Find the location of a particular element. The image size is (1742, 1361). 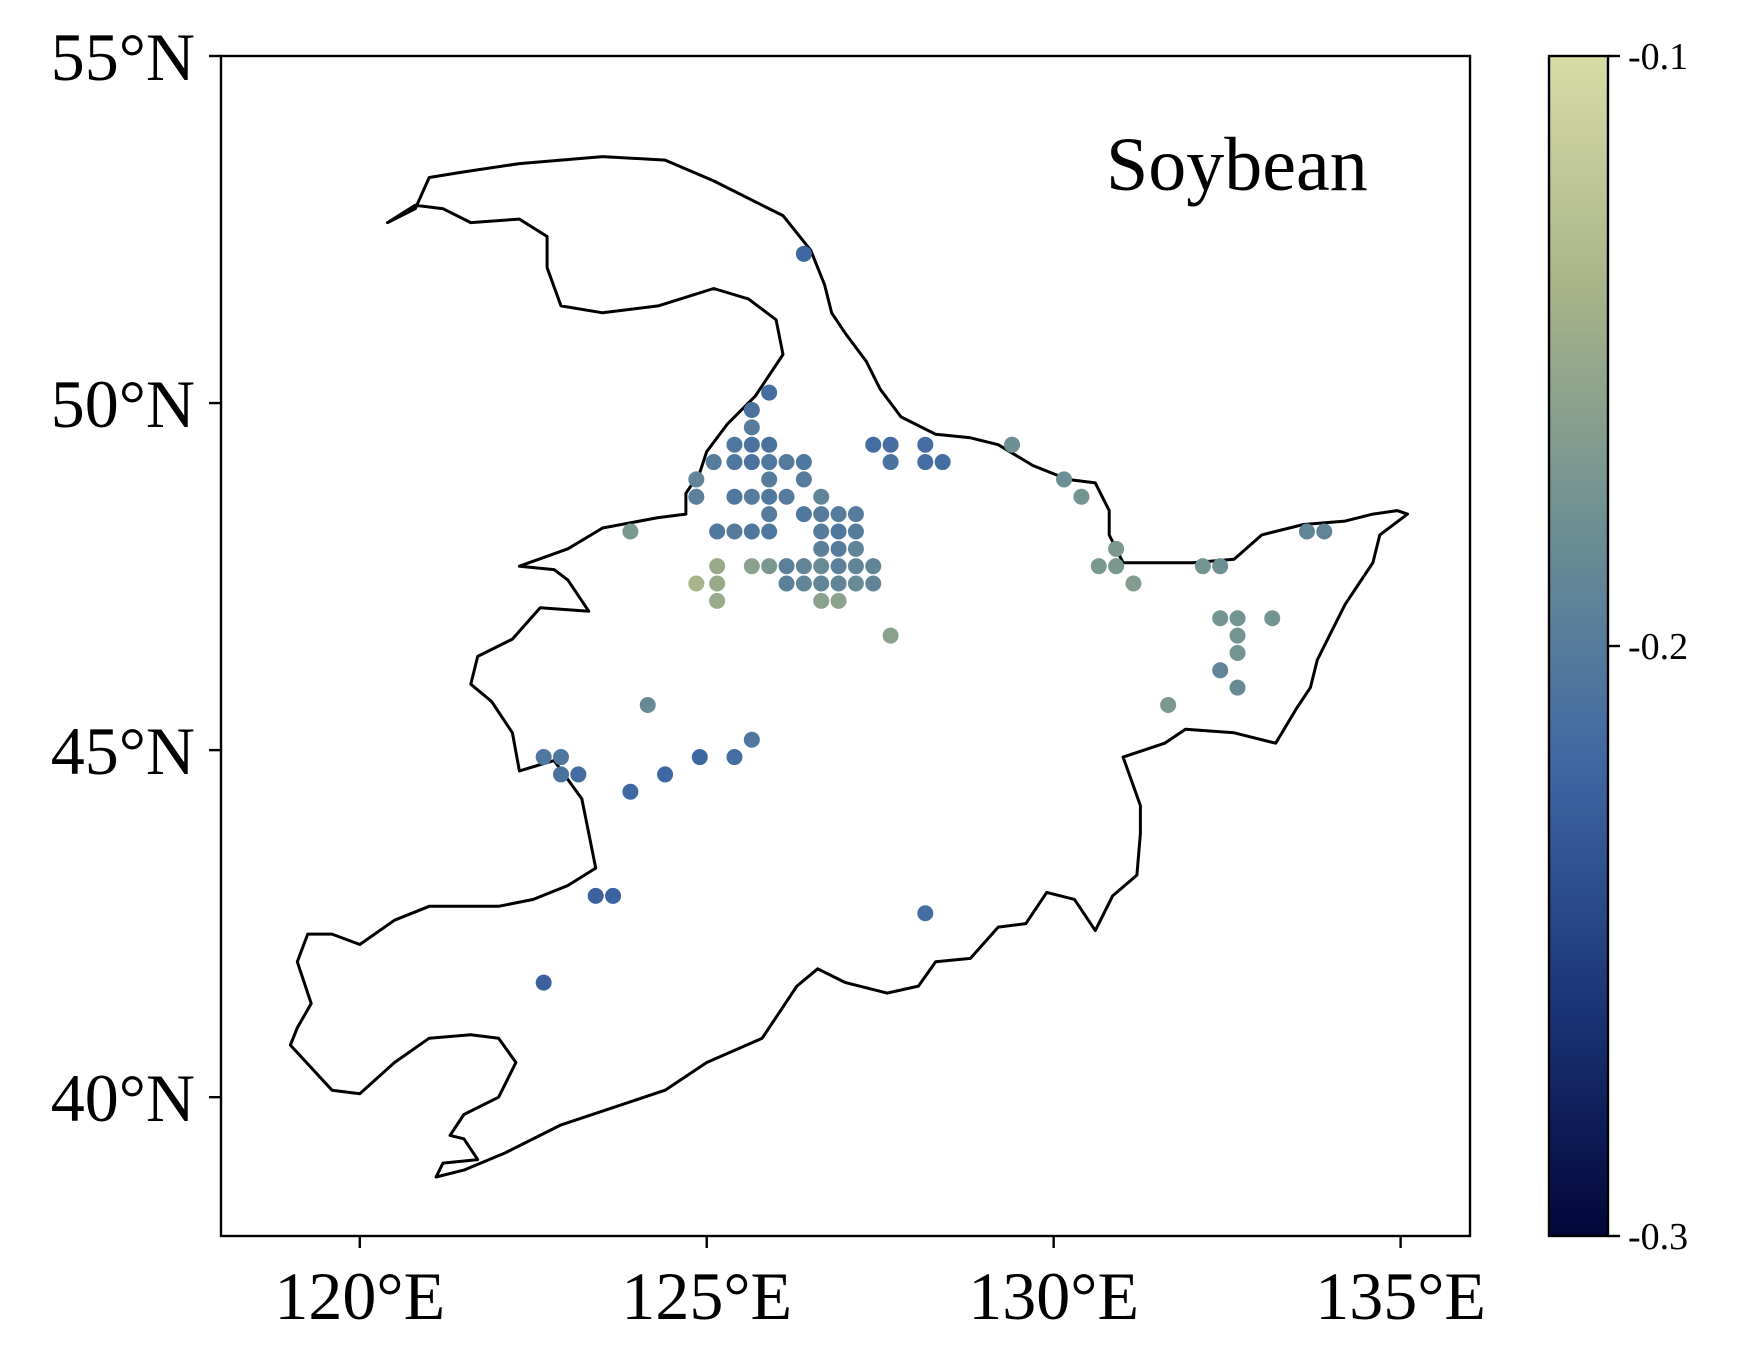

x-tick-label: 125°E is located at coordinates (706, 1296).